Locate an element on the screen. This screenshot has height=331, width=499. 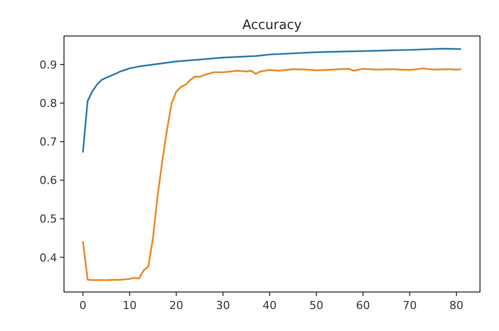
y-tick-label: 0.8 is located at coordinates (48, 103).